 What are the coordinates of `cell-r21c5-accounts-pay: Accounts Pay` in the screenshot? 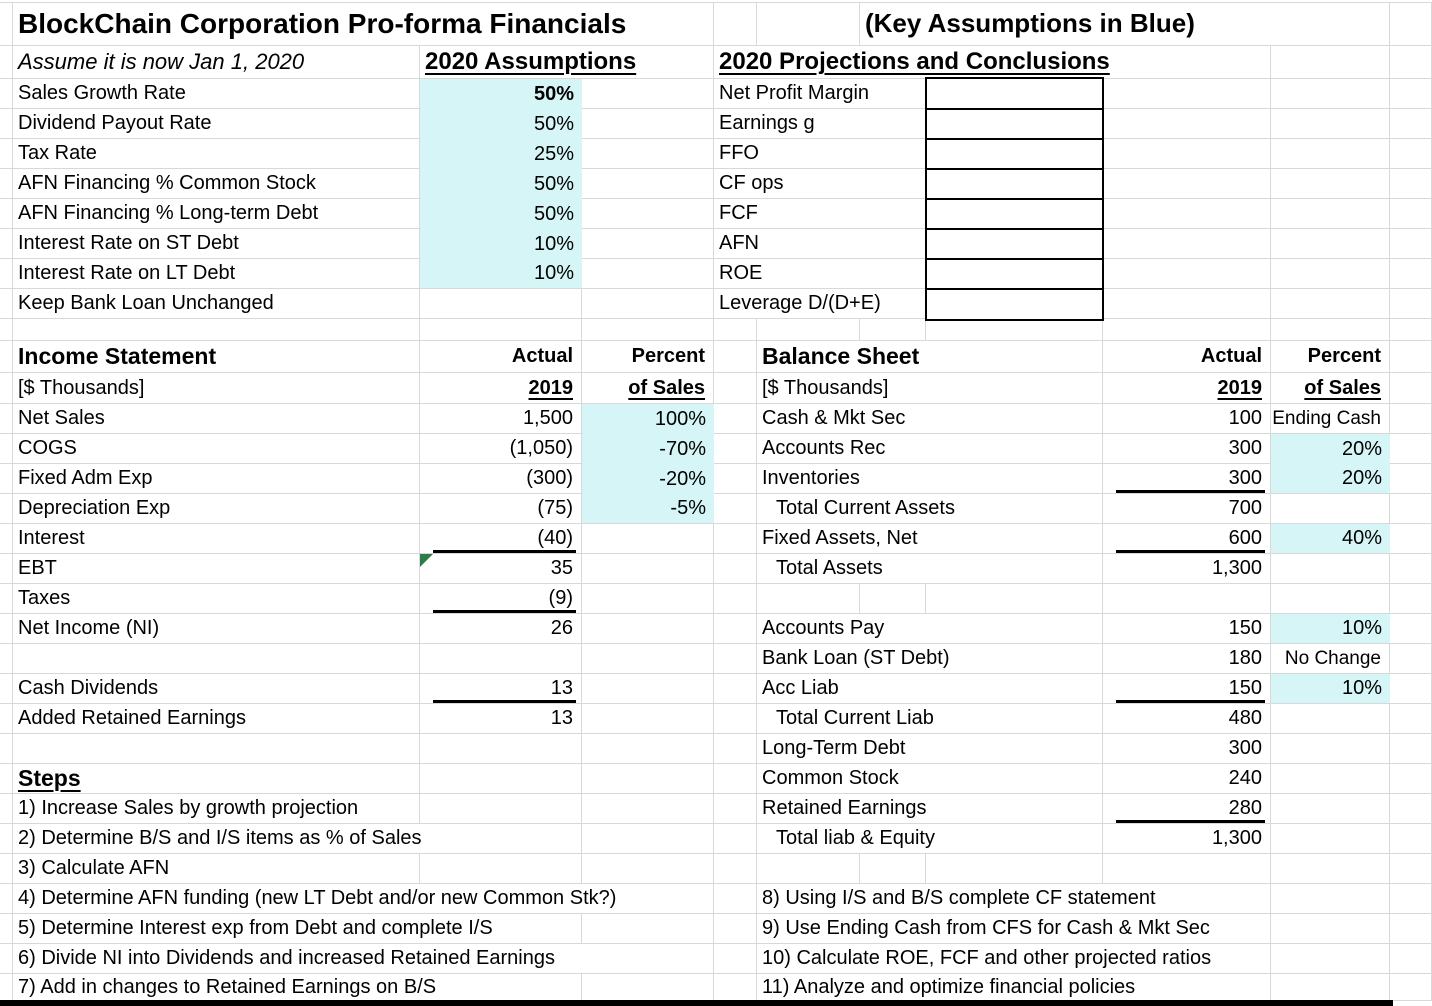 It's located at (930, 629).